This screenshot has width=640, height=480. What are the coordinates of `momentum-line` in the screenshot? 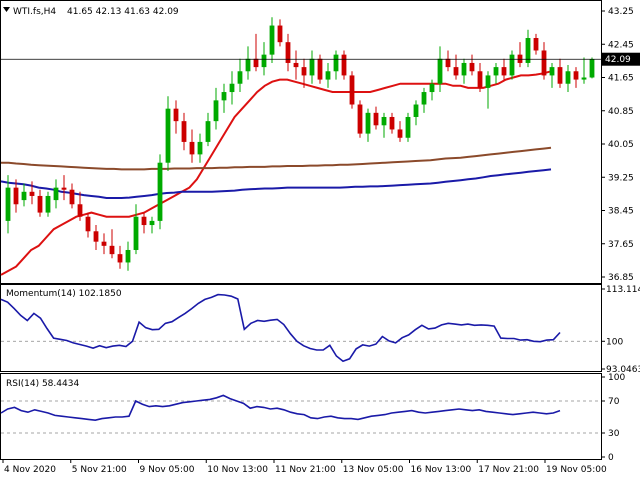 It's located at (280, 328).